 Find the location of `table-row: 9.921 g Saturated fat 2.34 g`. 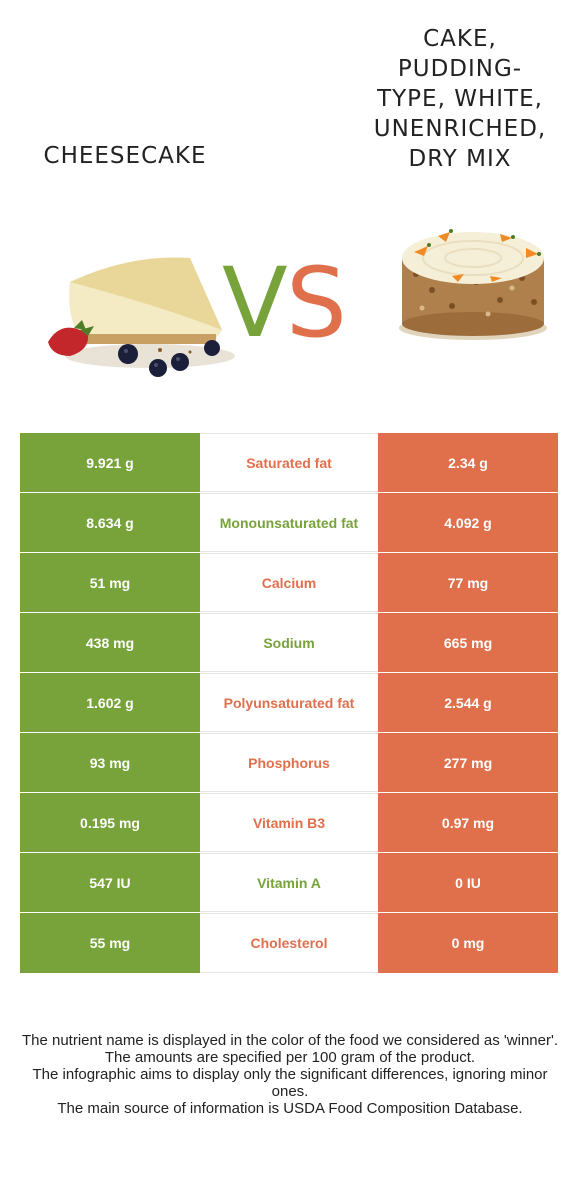

table-row: 9.921 g Saturated fat 2.34 g is located at coordinates (289, 463).